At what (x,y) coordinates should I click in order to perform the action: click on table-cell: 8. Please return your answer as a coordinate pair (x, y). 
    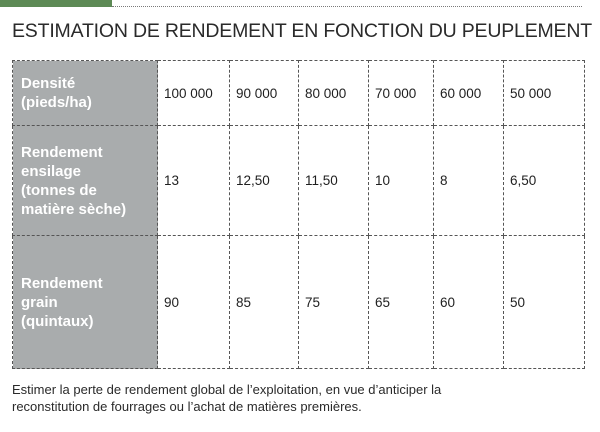
    Looking at the image, I should click on (468, 180).